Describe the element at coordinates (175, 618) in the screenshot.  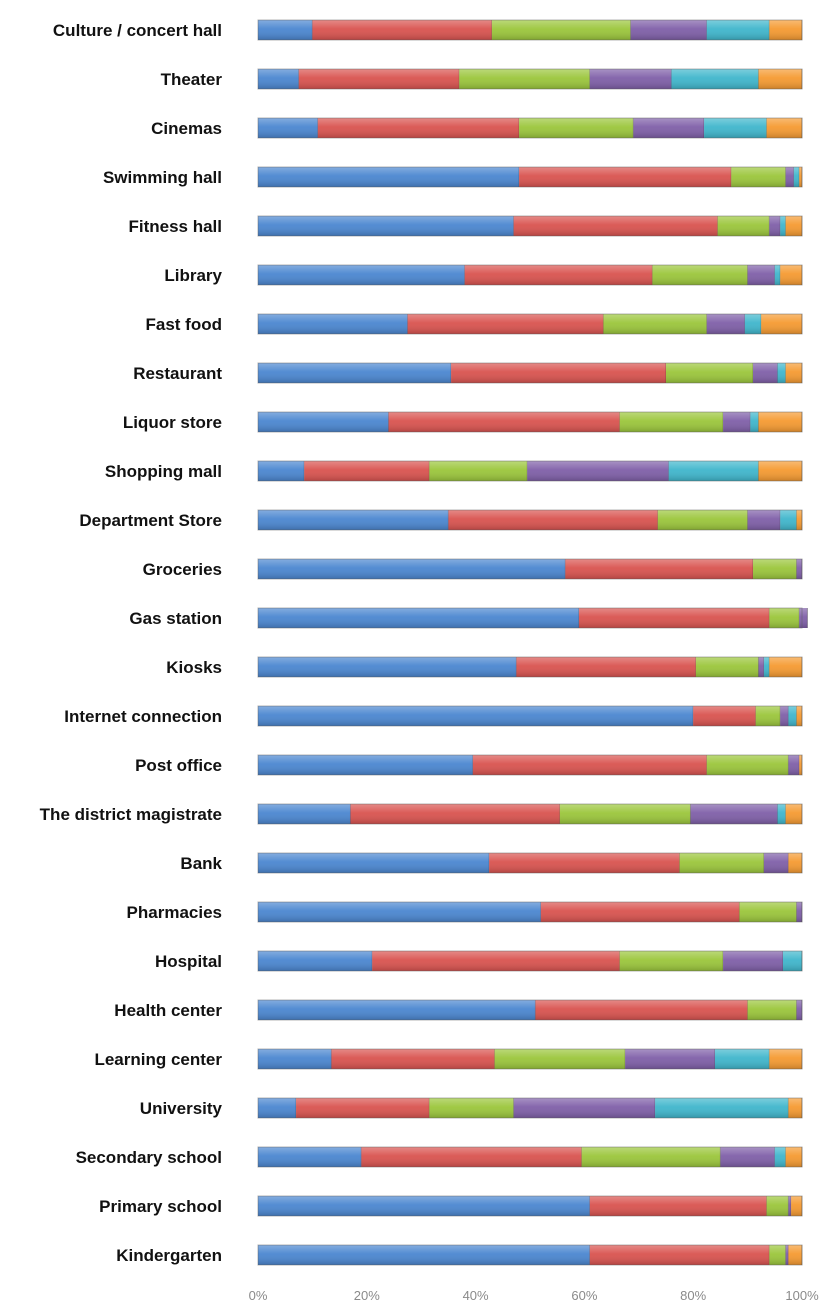
I see `category-label: Gas station` at that location.